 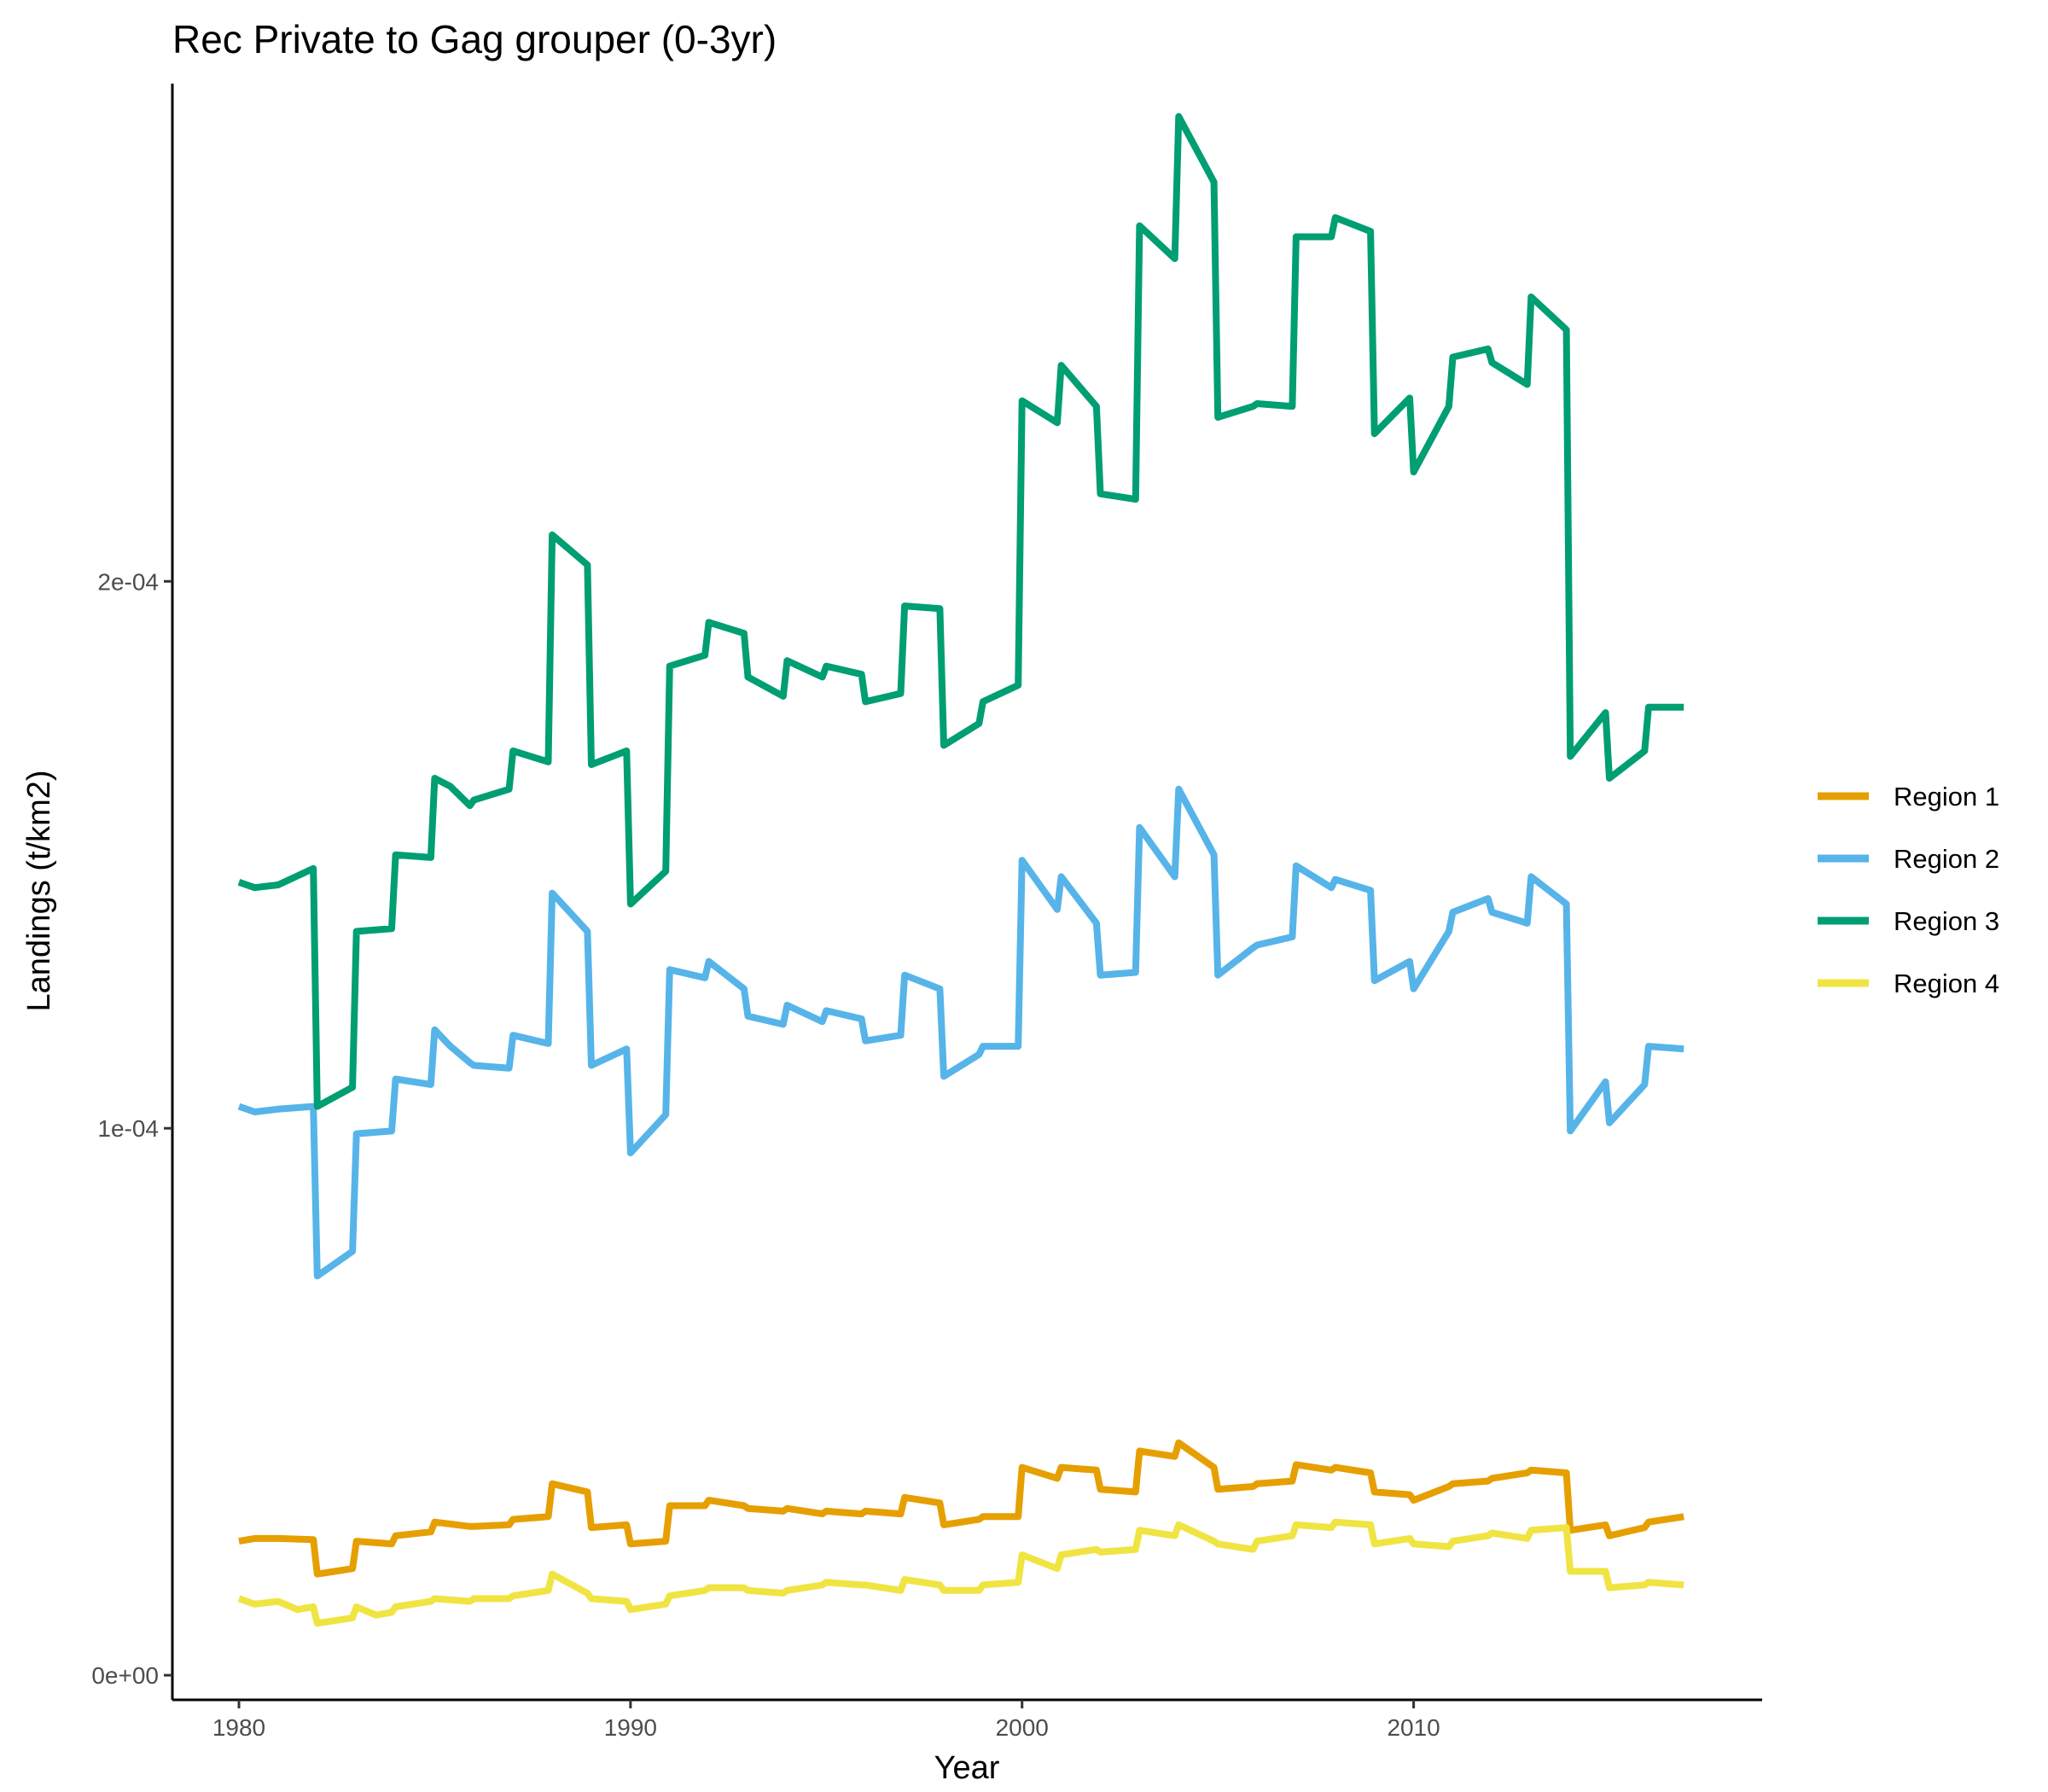 What do you see at coordinates (128, 581) in the screenshot?
I see `y-tick-label: 2e-04` at bounding box center [128, 581].